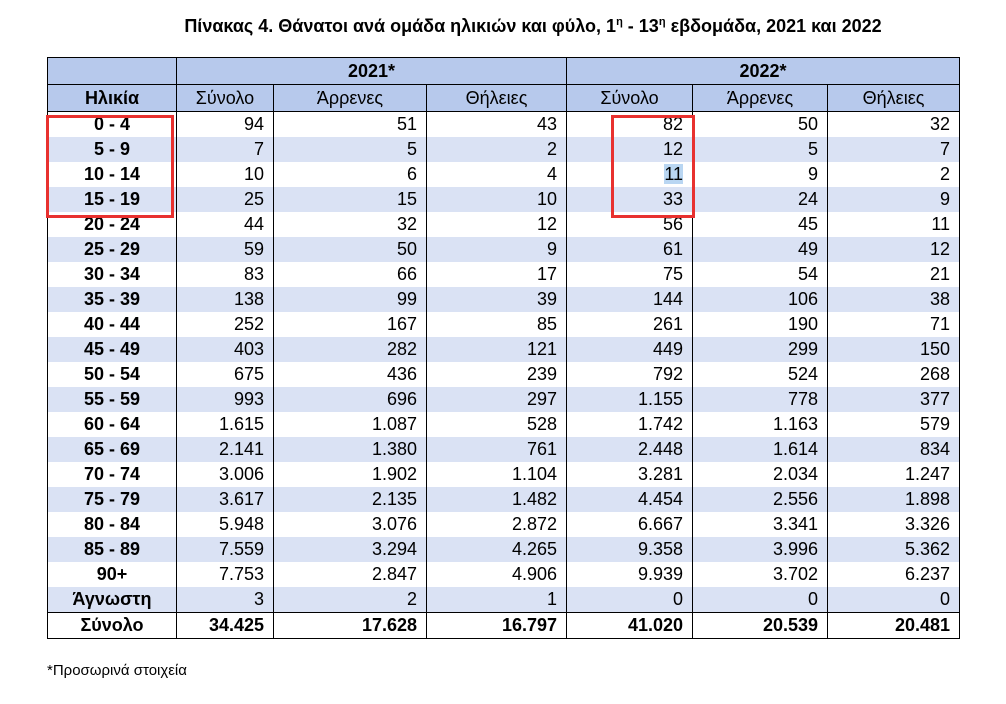 This screenshot has height=704, width=1006. Describe the element at coordinates (504, 299) in the screenshot. I see `table-row: 35 - 39 138 99 39 144 106 38` at that location.